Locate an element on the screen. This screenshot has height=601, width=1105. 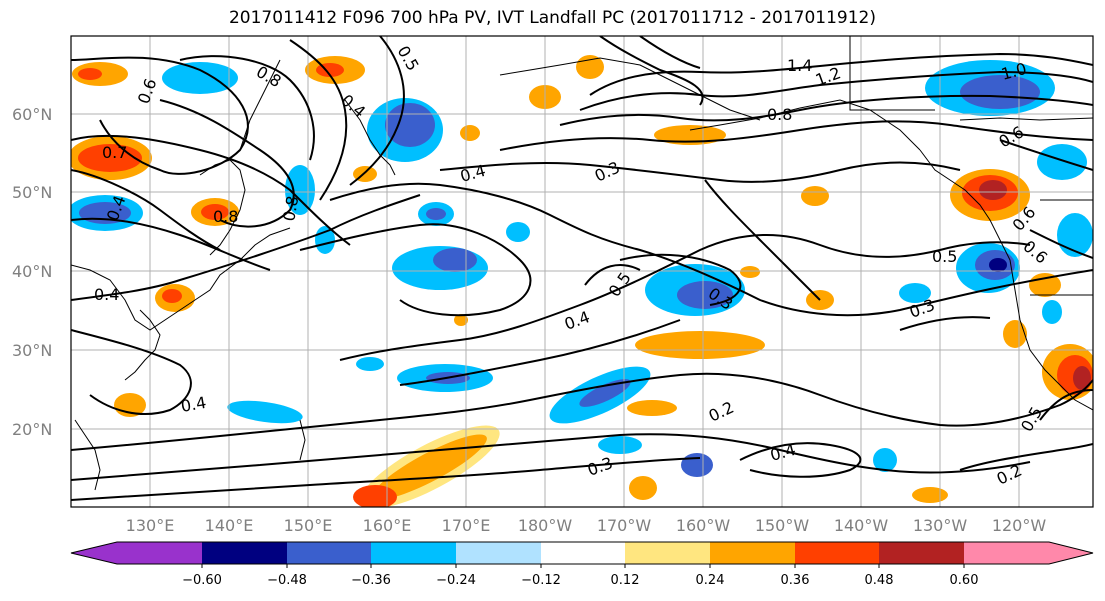
lon-label: 150°E is located at coordinates (308, 525).